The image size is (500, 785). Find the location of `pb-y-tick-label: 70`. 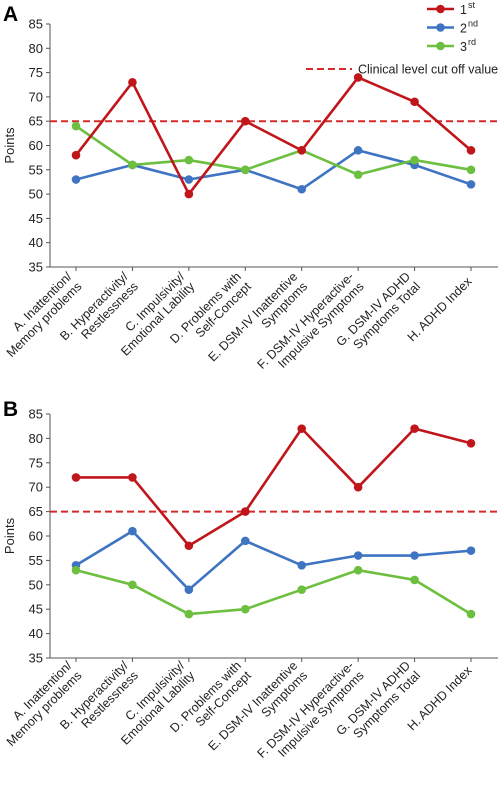

pb-y-tick-label: 70 is located at coordinates (36, 487).